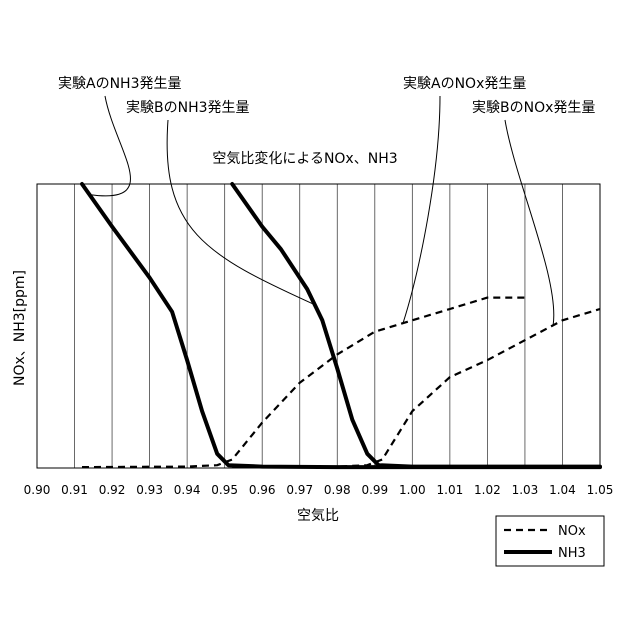  I want to click on x-tick-label: 1.05, so click(600, 490).